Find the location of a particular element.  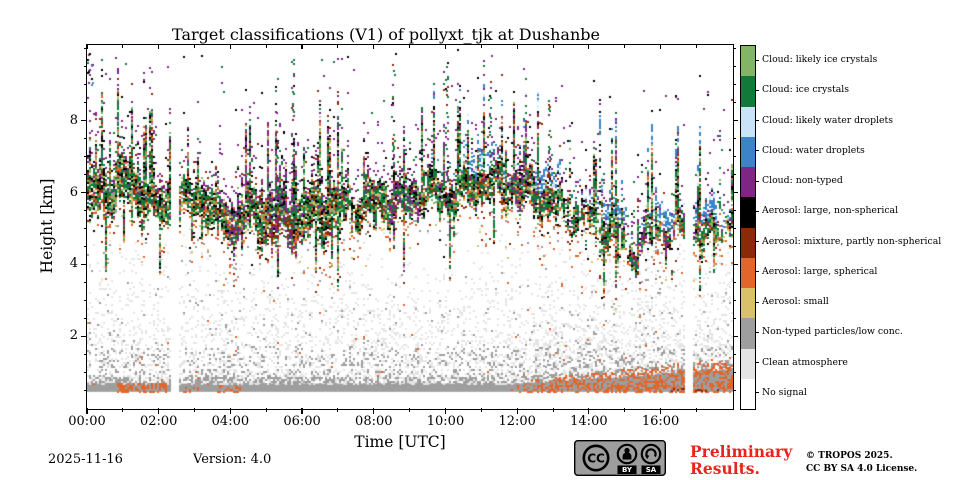

legend-label: Cloud: likely water droplets is located at coordinates (828, 120).